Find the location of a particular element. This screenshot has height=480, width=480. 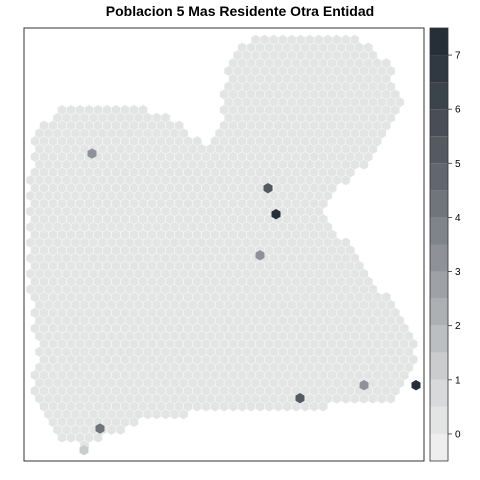

chart-title: Poblacion 5 Mas Residente Otra Entidad is located at coordinates (240, 11).